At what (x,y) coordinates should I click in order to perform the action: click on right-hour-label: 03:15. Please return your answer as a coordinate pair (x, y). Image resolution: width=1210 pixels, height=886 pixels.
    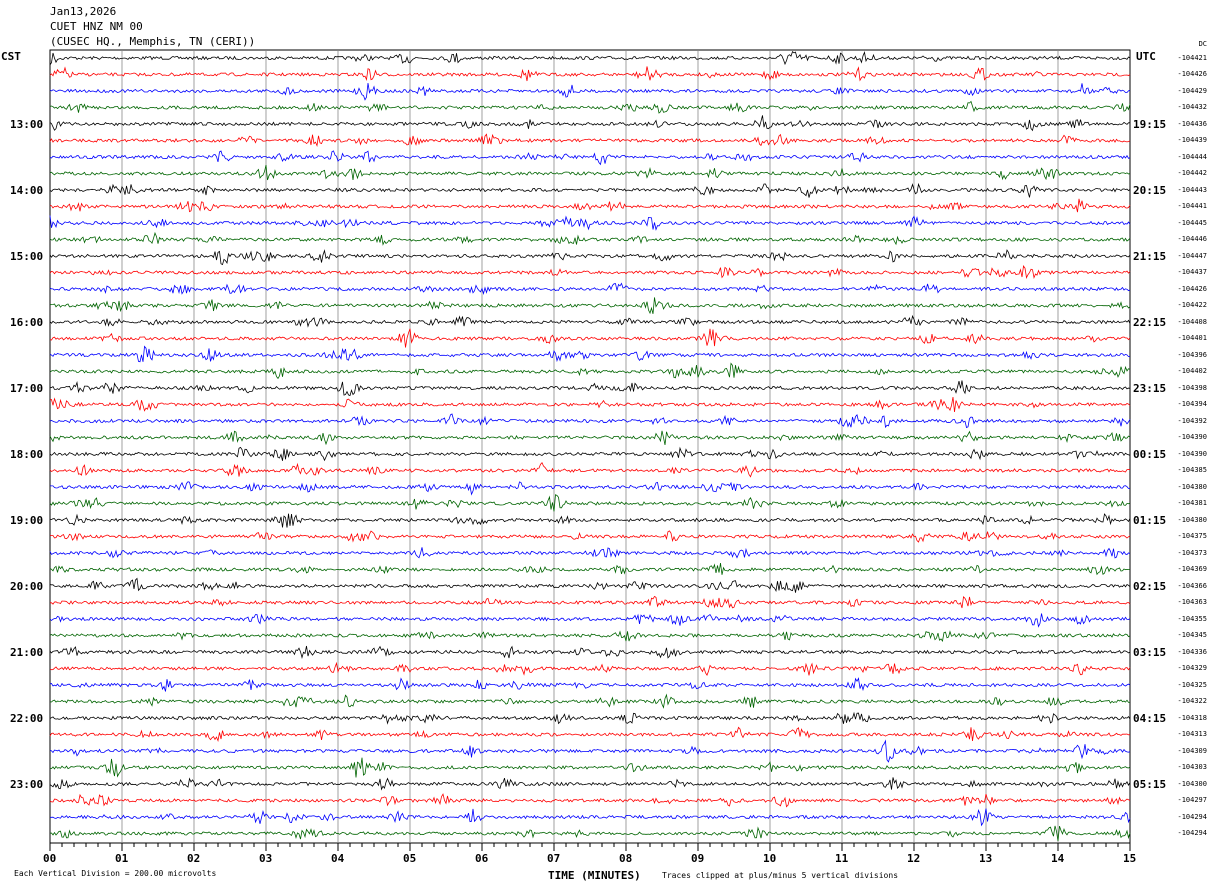
    Looking at the image, I should click on (1150, 652).